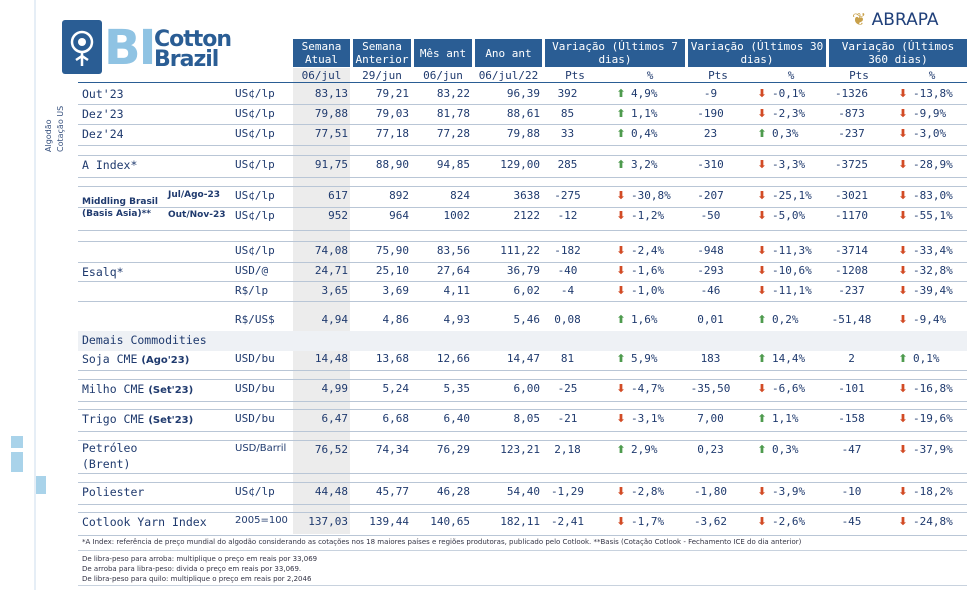 This screenshot has height=590, width=975. What do you see at coordinates (567, 290) in the screenshot?
I see `row-points-change: -4` at bounding box center [567, 290].